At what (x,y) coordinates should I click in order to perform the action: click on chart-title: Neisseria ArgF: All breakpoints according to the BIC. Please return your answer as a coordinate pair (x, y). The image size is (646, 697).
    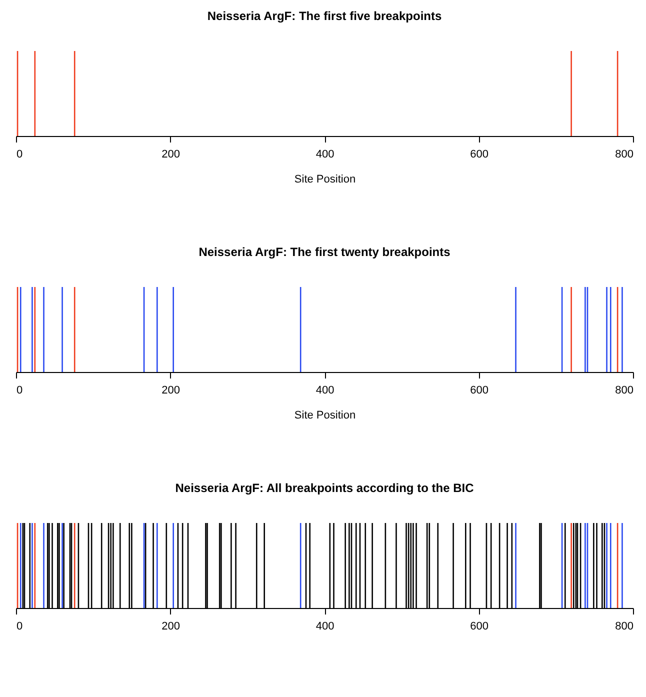
    Looking at the image, I should click on (324, 488).